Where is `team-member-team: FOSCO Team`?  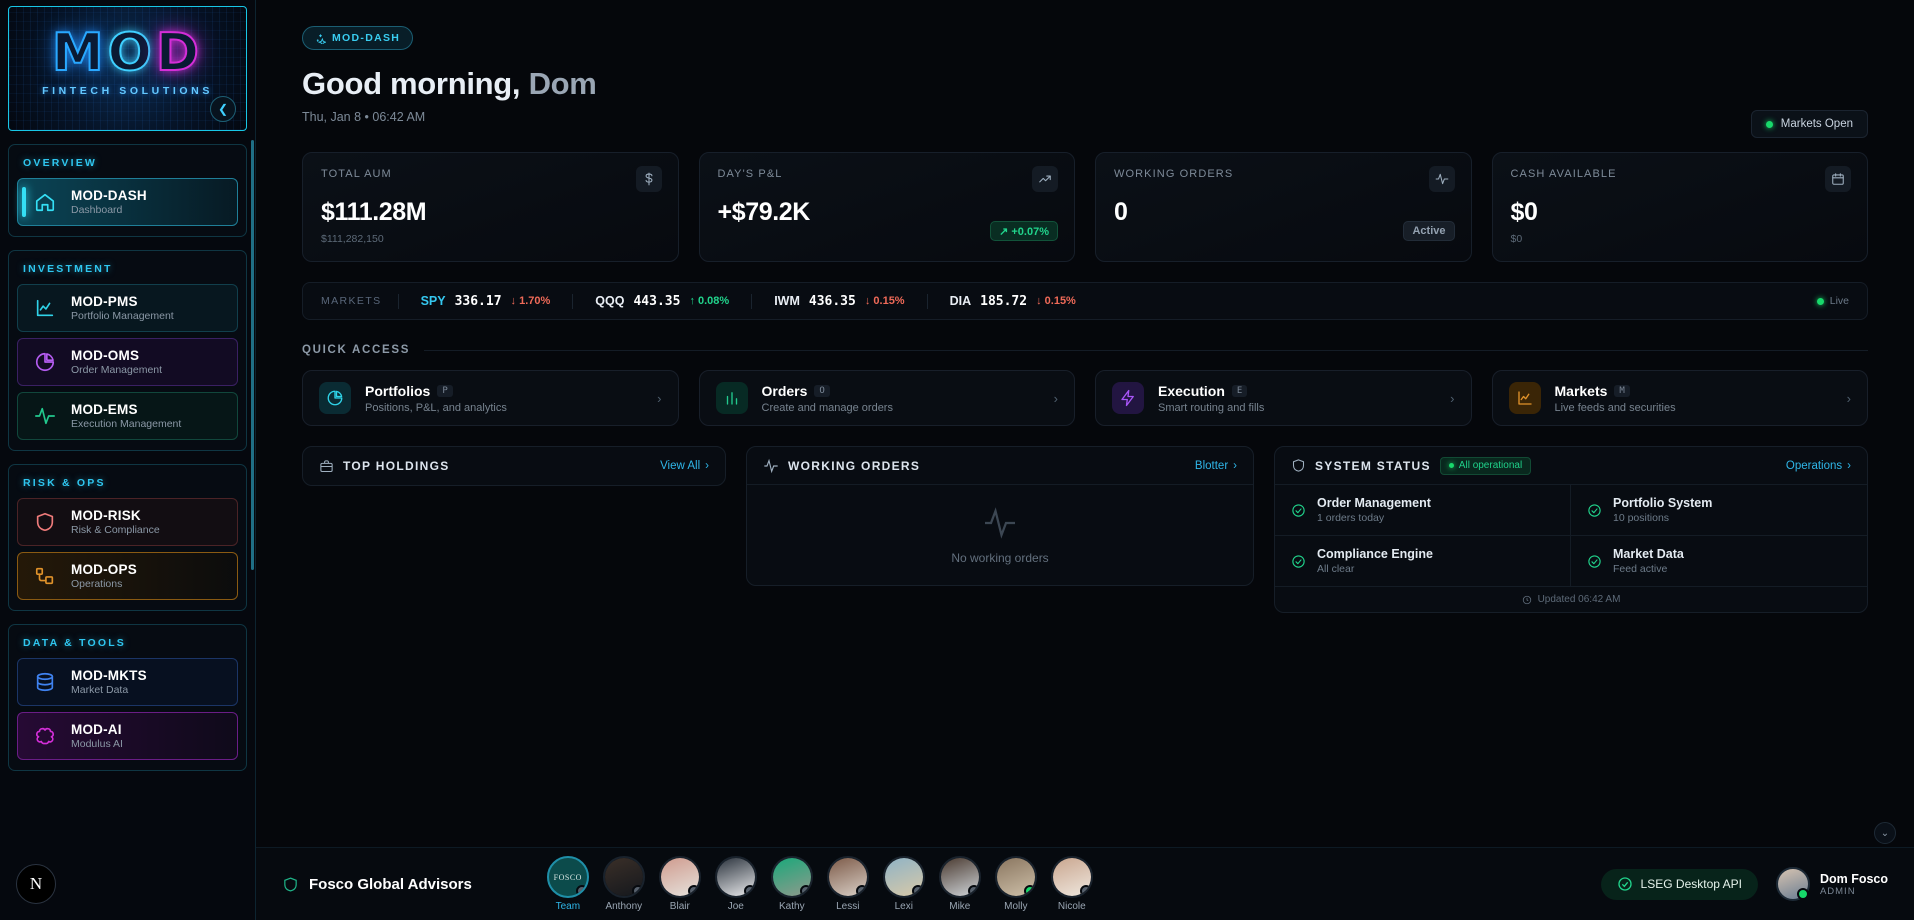
team-member-team: FOSCO Team is located at coordinates (568, 884).